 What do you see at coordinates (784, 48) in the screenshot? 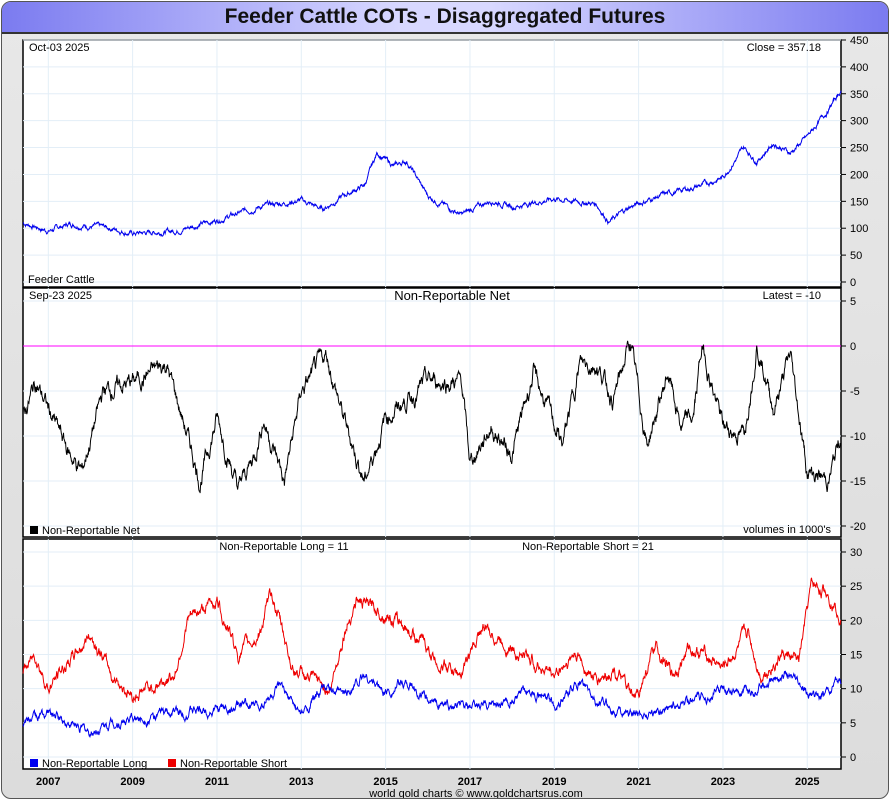
I see `close-label: Close = 357.18` at bounding box center [784, 48].